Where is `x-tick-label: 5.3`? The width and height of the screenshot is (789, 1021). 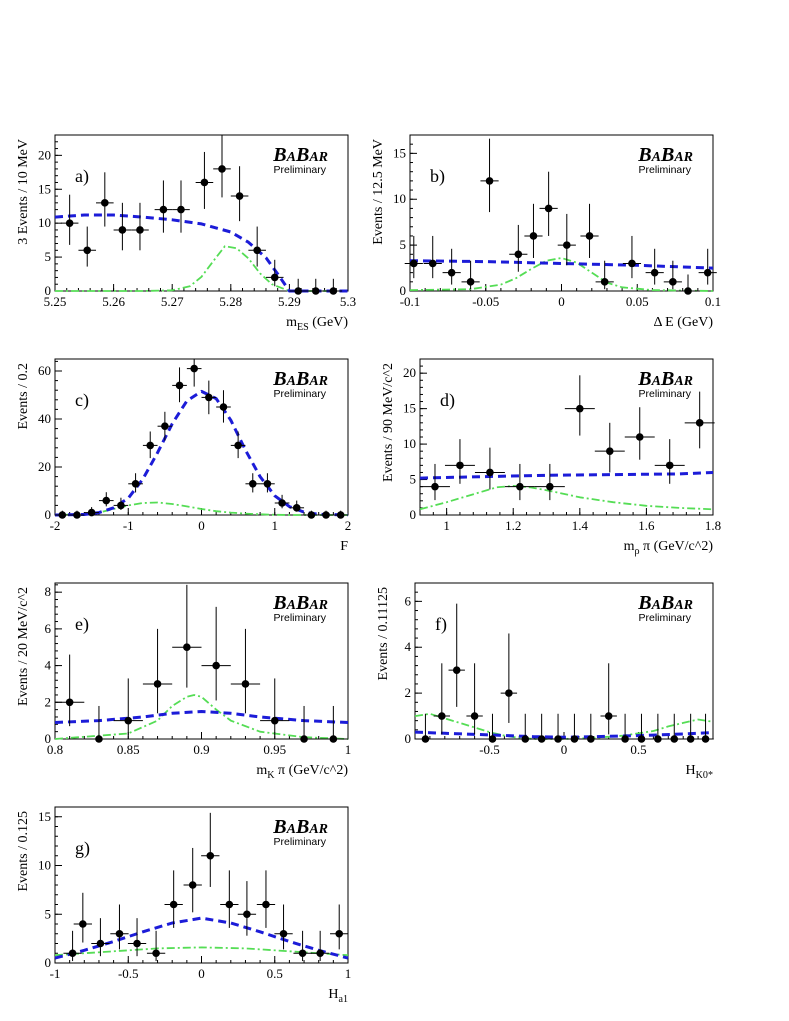
x-tick-label: 5.3 is located at coordinates (348, 301).